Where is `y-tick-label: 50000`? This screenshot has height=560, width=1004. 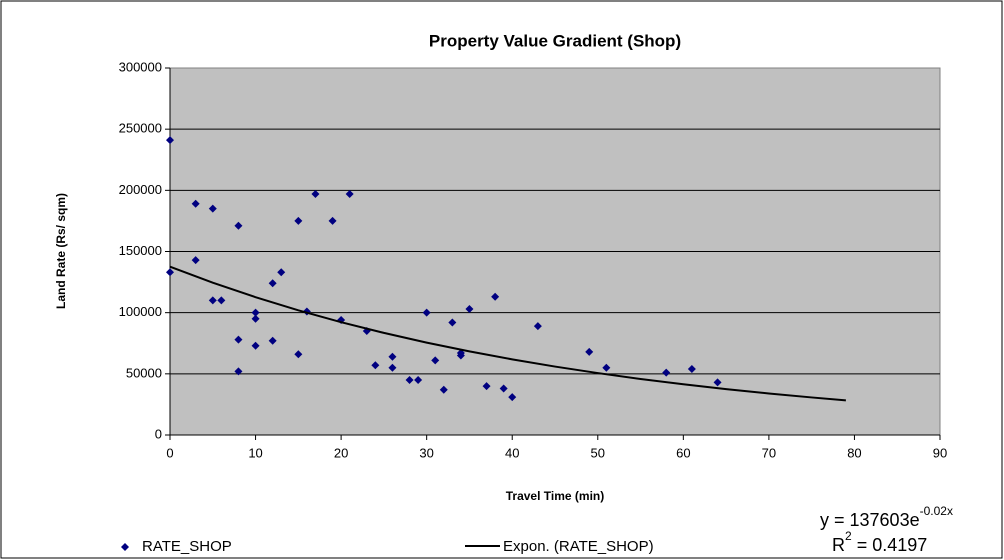 y-tick-label: 50000 is located at coordinates (144, 372).